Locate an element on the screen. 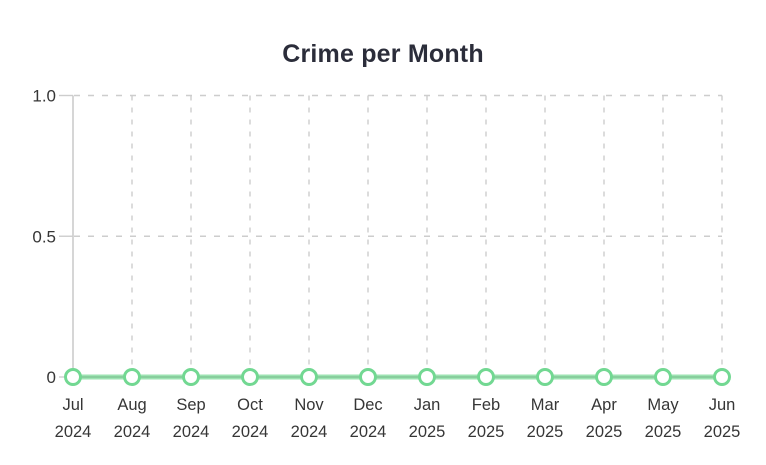  x-tick-label-month: Feb is located at coordinates (486, 405).